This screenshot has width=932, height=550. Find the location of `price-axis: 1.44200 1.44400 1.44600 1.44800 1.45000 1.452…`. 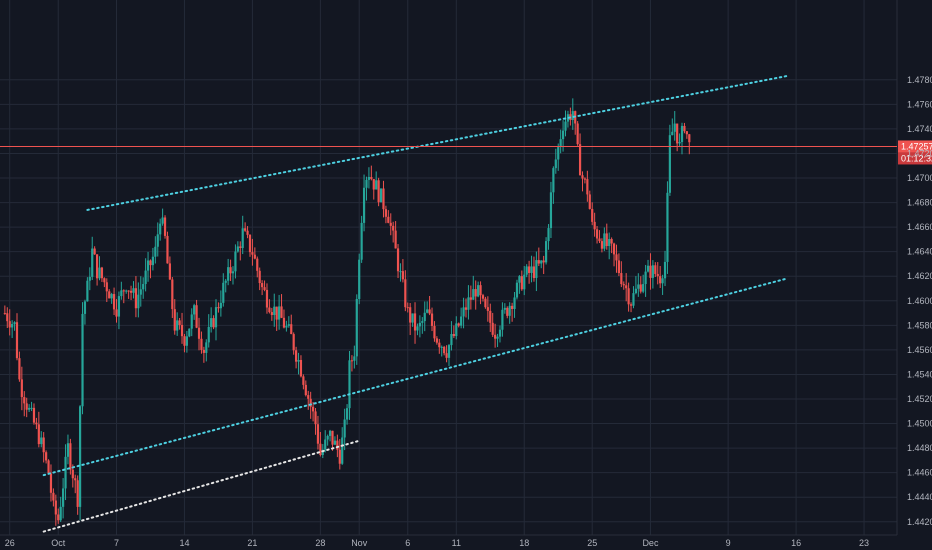

price-axis: 1.44200 1.44400 1.44600 1.44800 1.45000 1.452… is located at coordinates (919, 301).